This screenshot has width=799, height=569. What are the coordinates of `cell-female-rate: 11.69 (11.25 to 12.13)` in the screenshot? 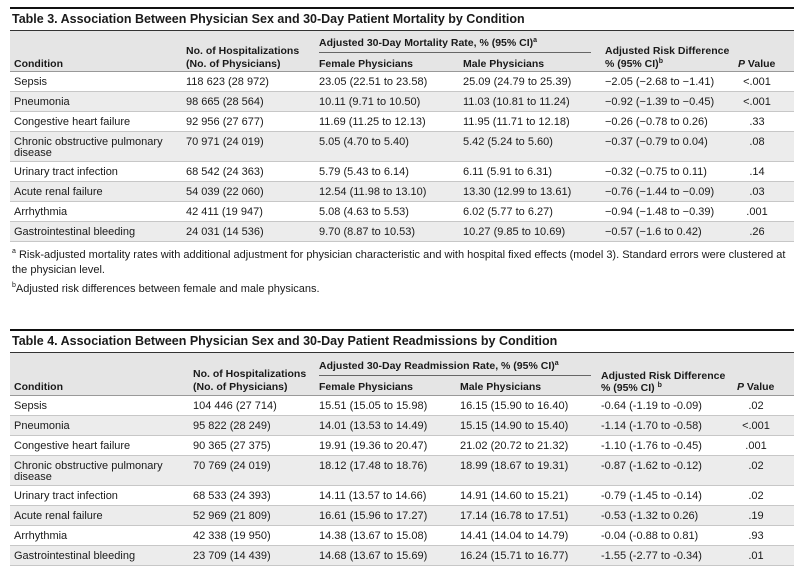 It's located at (372, 122).